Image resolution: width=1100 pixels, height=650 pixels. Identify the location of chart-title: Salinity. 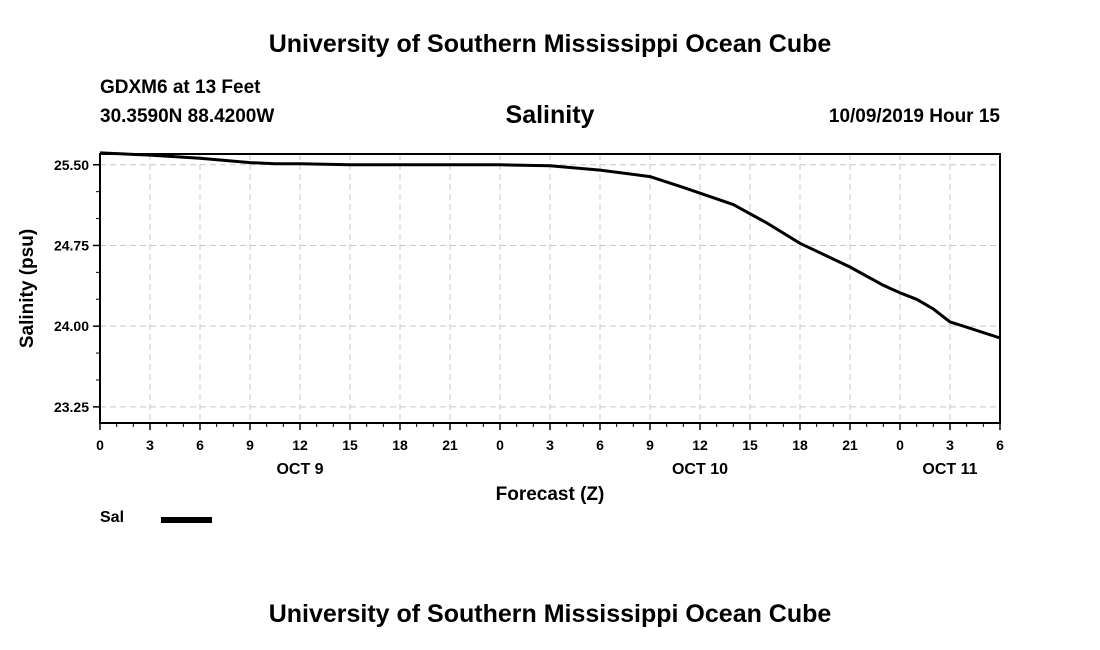
(550, 115).